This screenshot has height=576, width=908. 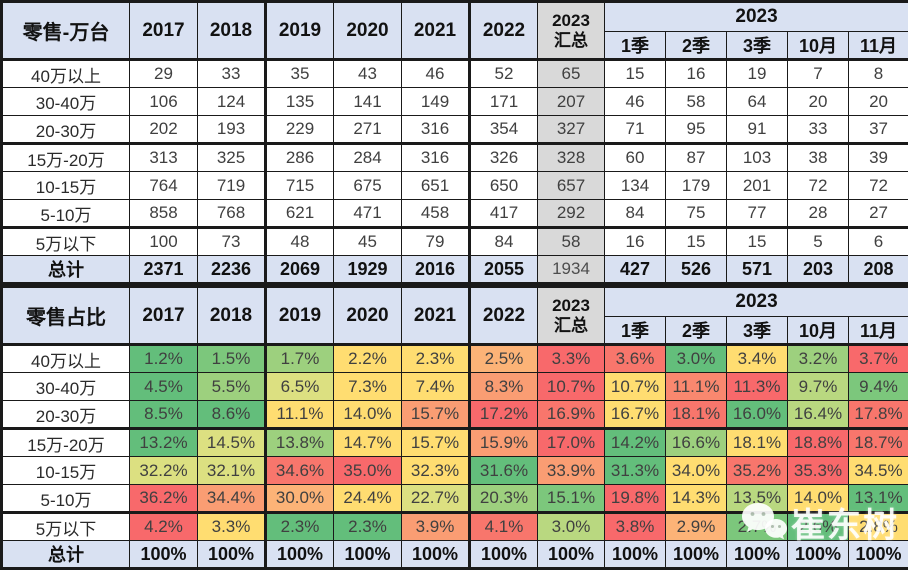 What do you see at coordinates (571, 157) in the screenshot?
I see `table-cell: 328` at bounding box center [571, 157].